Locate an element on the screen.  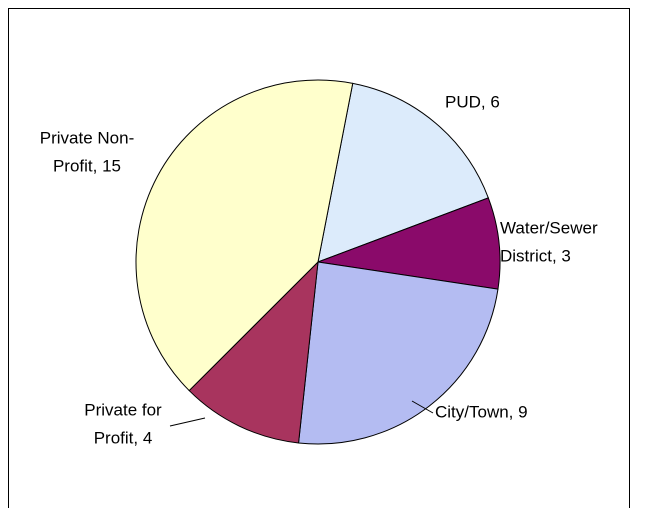
data-label: Profit, 4 is located at coordinates (123, 437).